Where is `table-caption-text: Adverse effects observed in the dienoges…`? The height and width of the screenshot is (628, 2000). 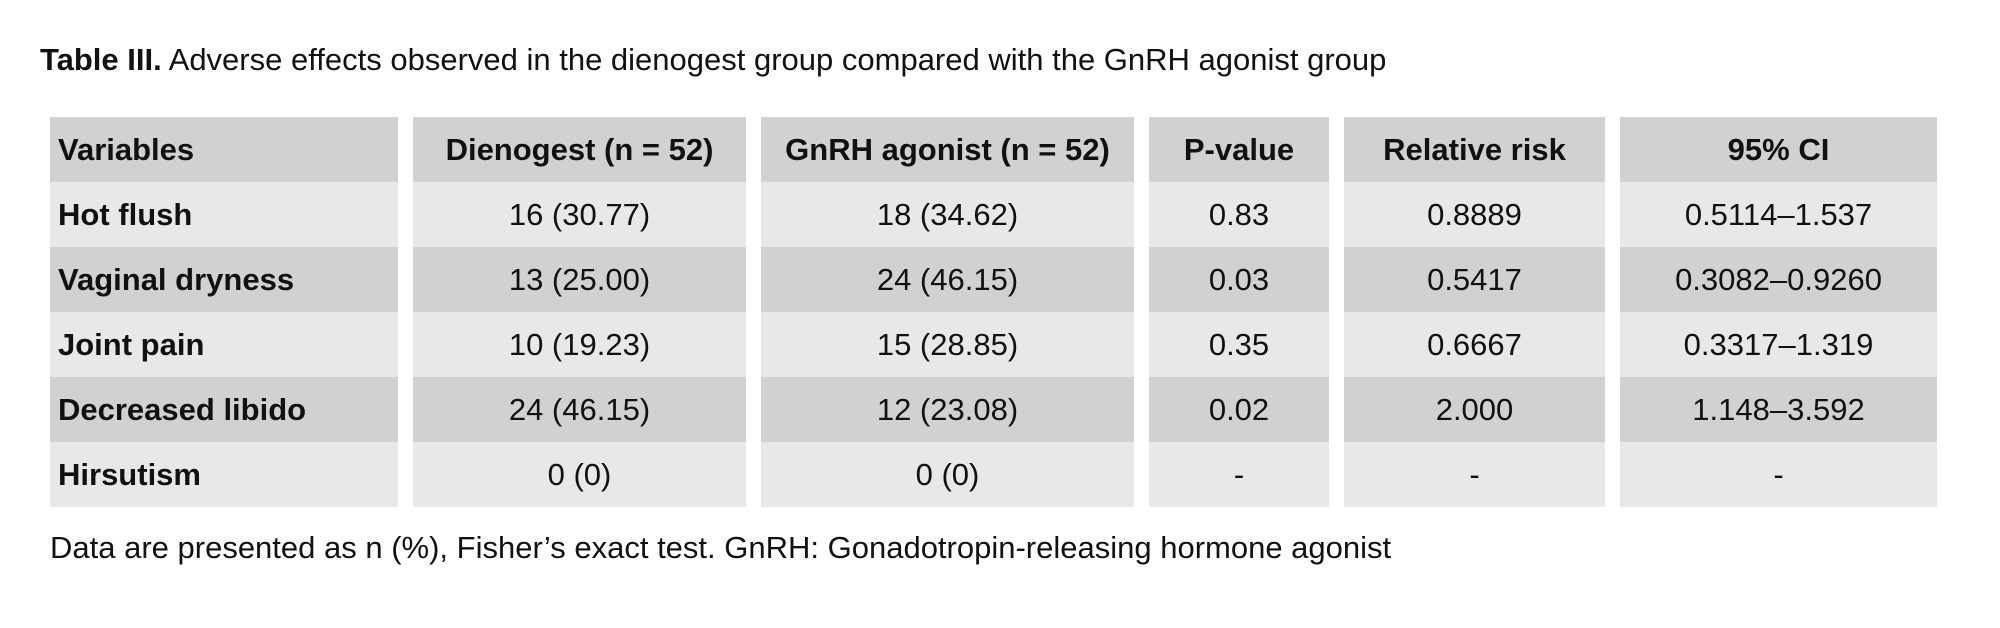
table-caption-text: Adverse effects observed in the dienoges… is located at coordinates (774, 59).